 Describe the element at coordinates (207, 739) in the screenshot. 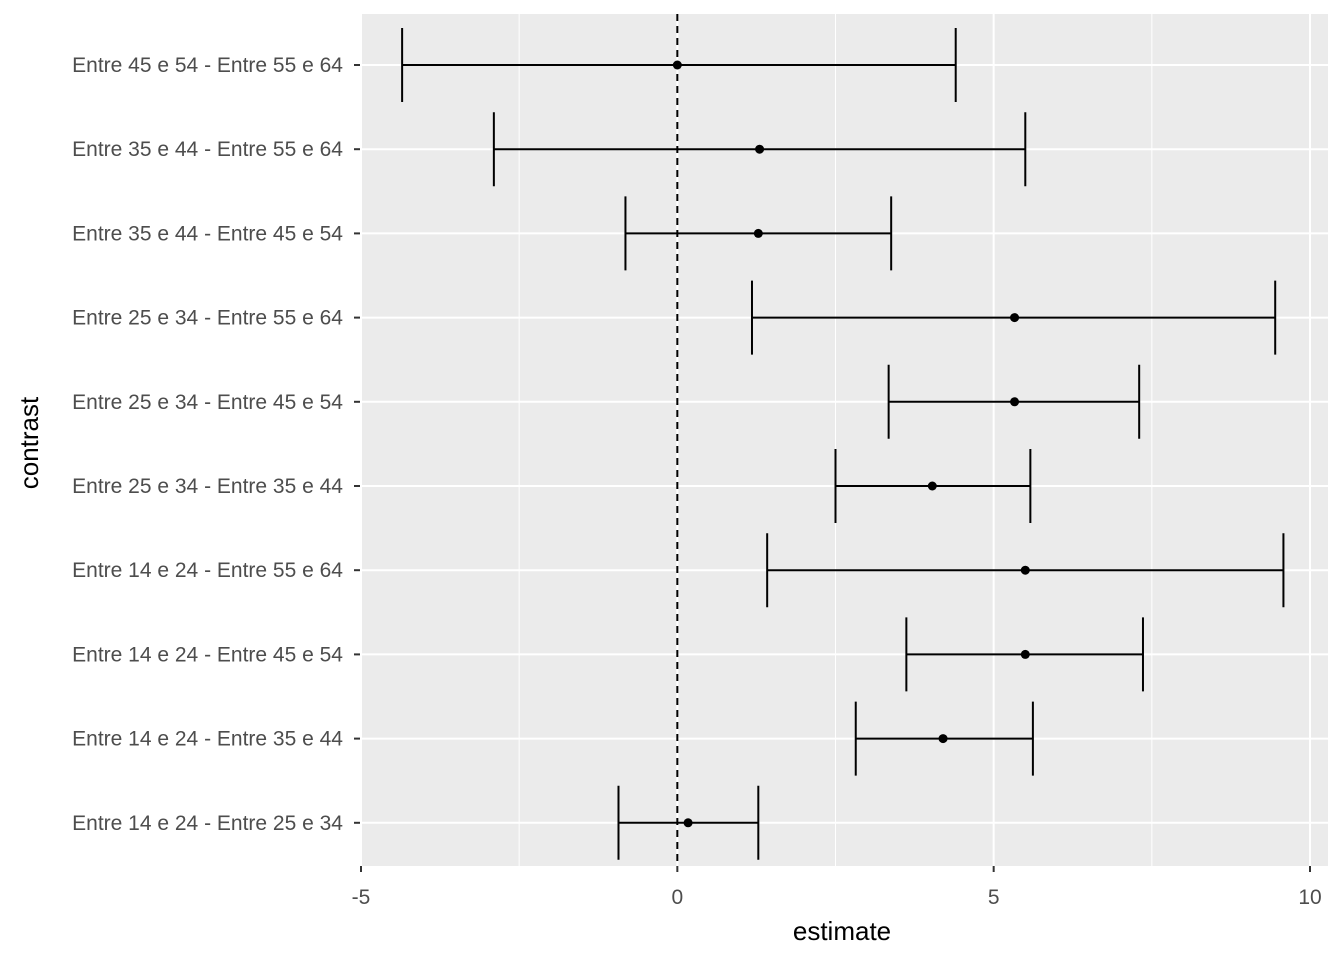

I see `y-tick-label: Entre 14 e 24 - Entre 35 e 44` at that location.